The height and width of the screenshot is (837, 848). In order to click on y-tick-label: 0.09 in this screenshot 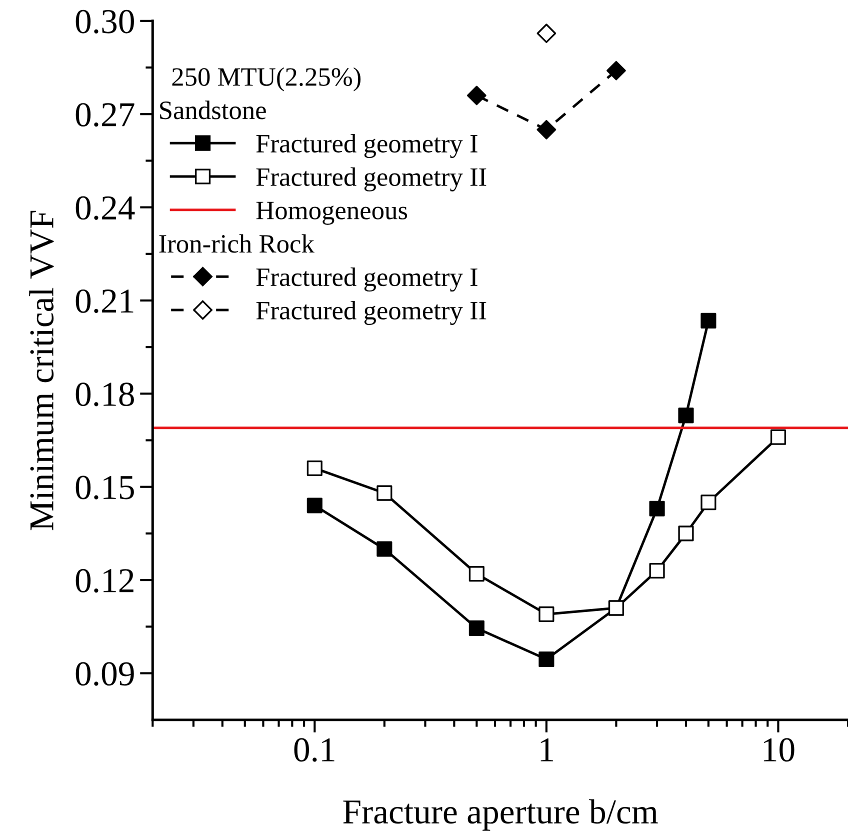, I will do `click(105, 674)`.